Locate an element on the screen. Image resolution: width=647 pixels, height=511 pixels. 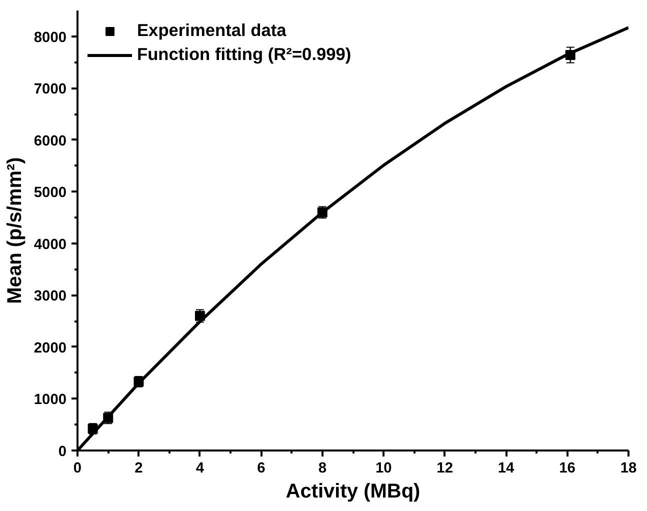
x-tick-label: 14 is located at coordinates (507, 468).